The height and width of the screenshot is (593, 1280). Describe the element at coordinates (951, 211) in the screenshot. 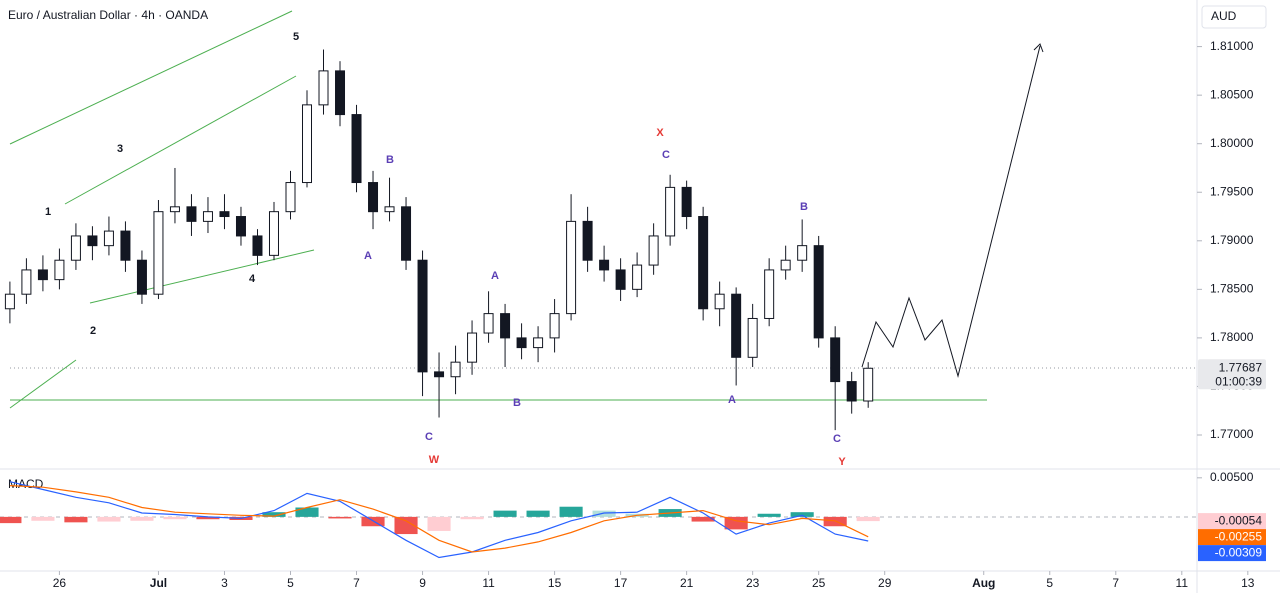

I see `projection-path` at that location.